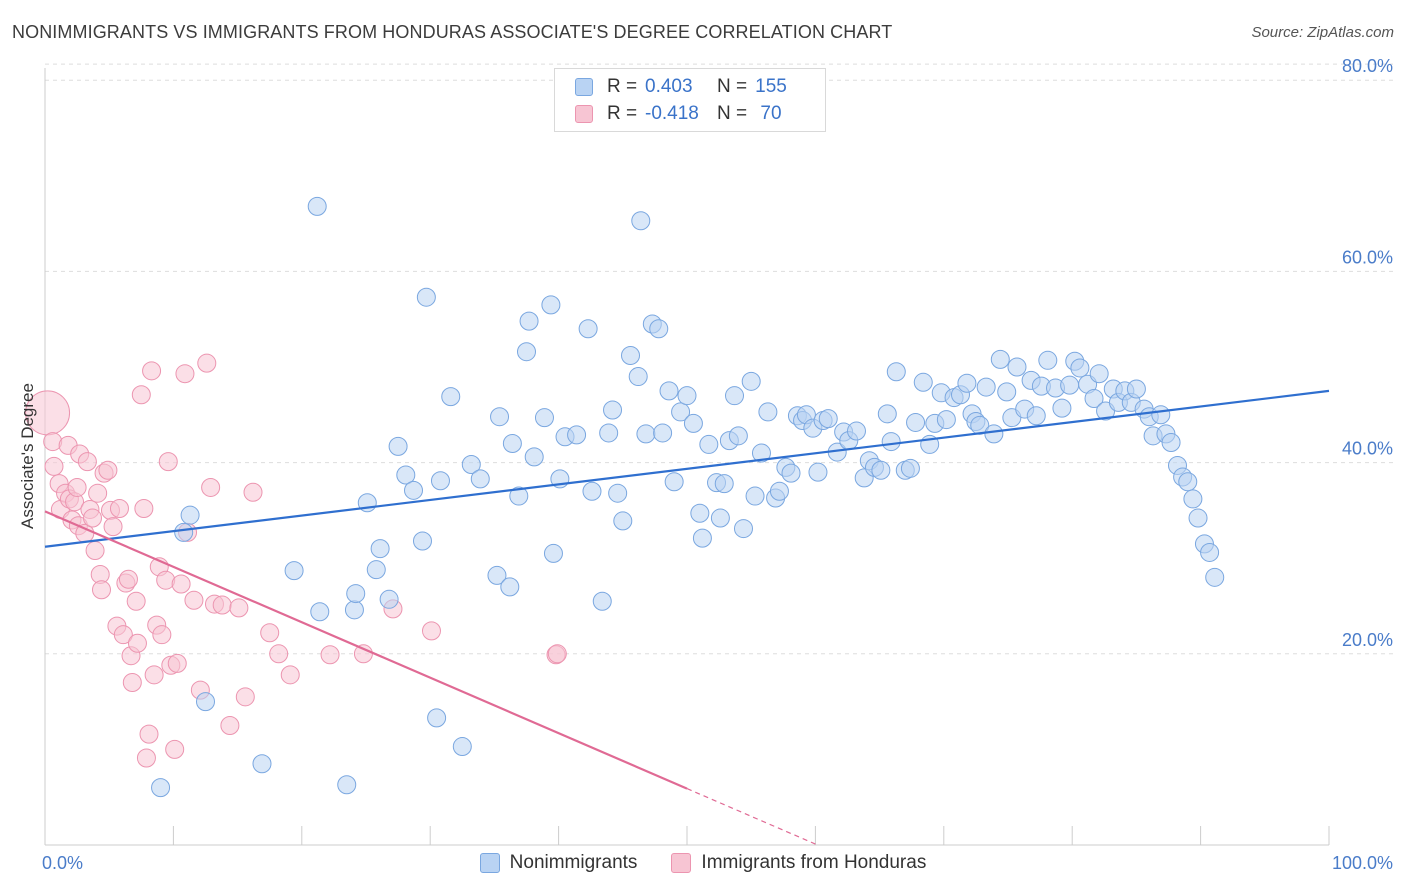 The image size is (1406, 892). Describe the element at coordinates (1367, 449) in the screenshot. I see `y-tick-label: 40.0%` at that location.